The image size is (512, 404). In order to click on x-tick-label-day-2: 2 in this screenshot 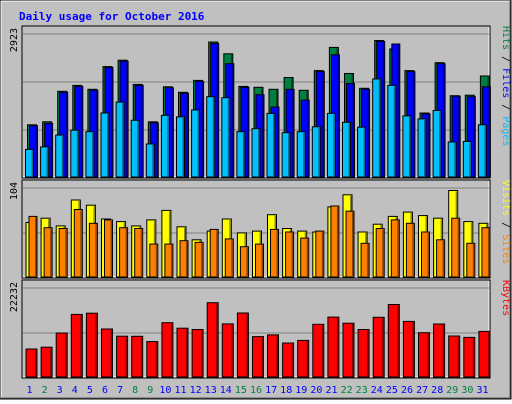, I will do `click(45, 390)`.